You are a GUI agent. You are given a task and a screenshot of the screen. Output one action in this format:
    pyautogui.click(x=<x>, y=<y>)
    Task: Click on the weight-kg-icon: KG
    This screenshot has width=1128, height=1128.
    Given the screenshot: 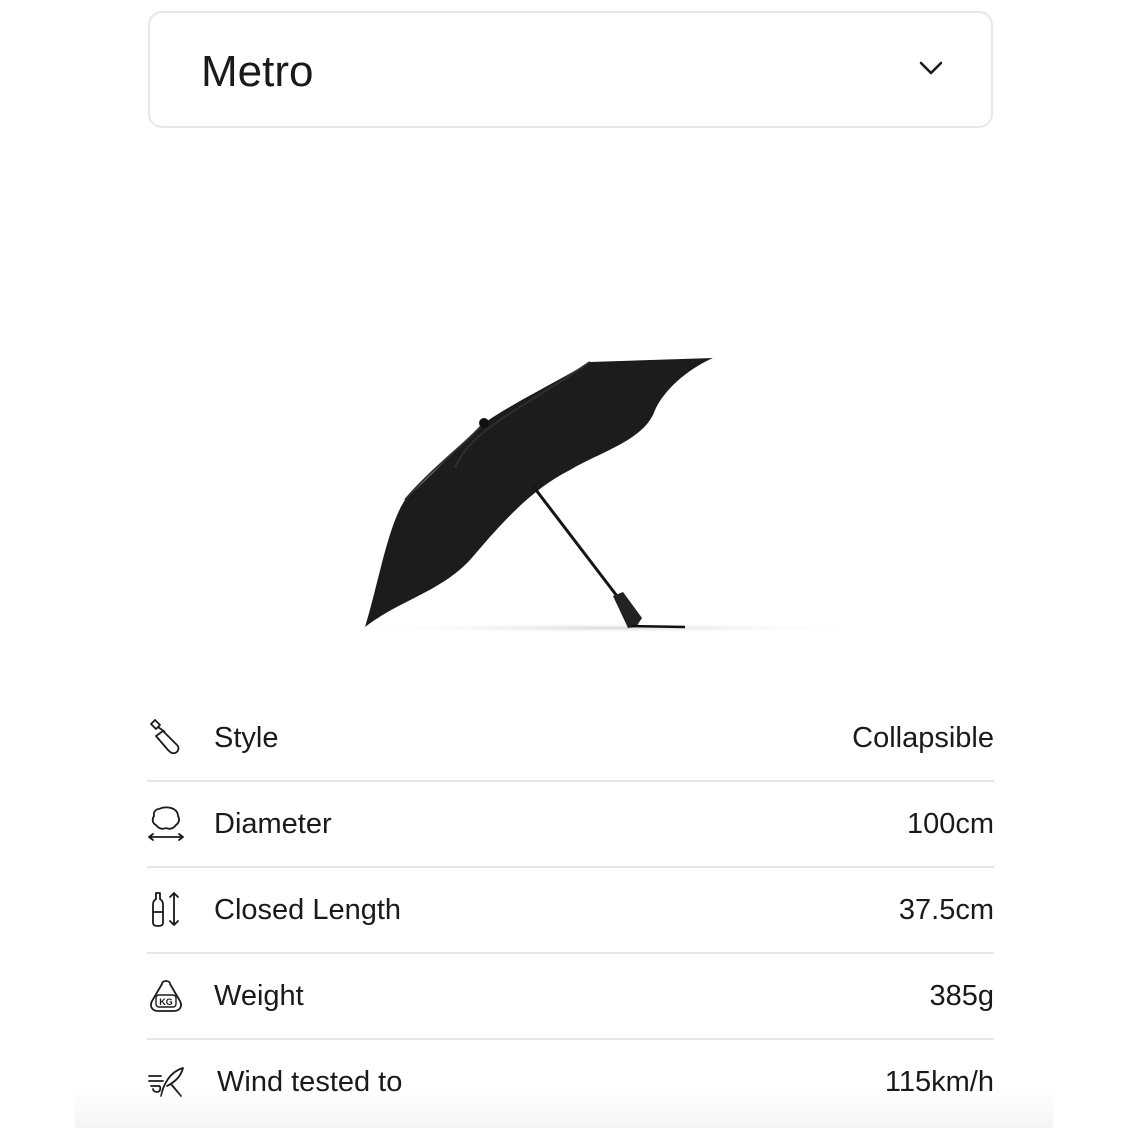 What is the action you would take?
    pyautogui.click(x=166, y=996)
    